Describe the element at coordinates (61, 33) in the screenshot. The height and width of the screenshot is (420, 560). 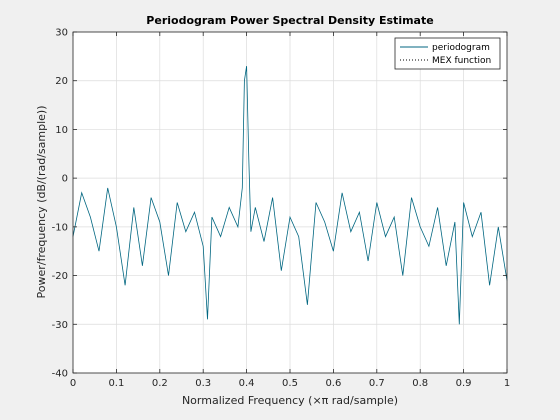
I see `y-tick-label: 30` at that location.